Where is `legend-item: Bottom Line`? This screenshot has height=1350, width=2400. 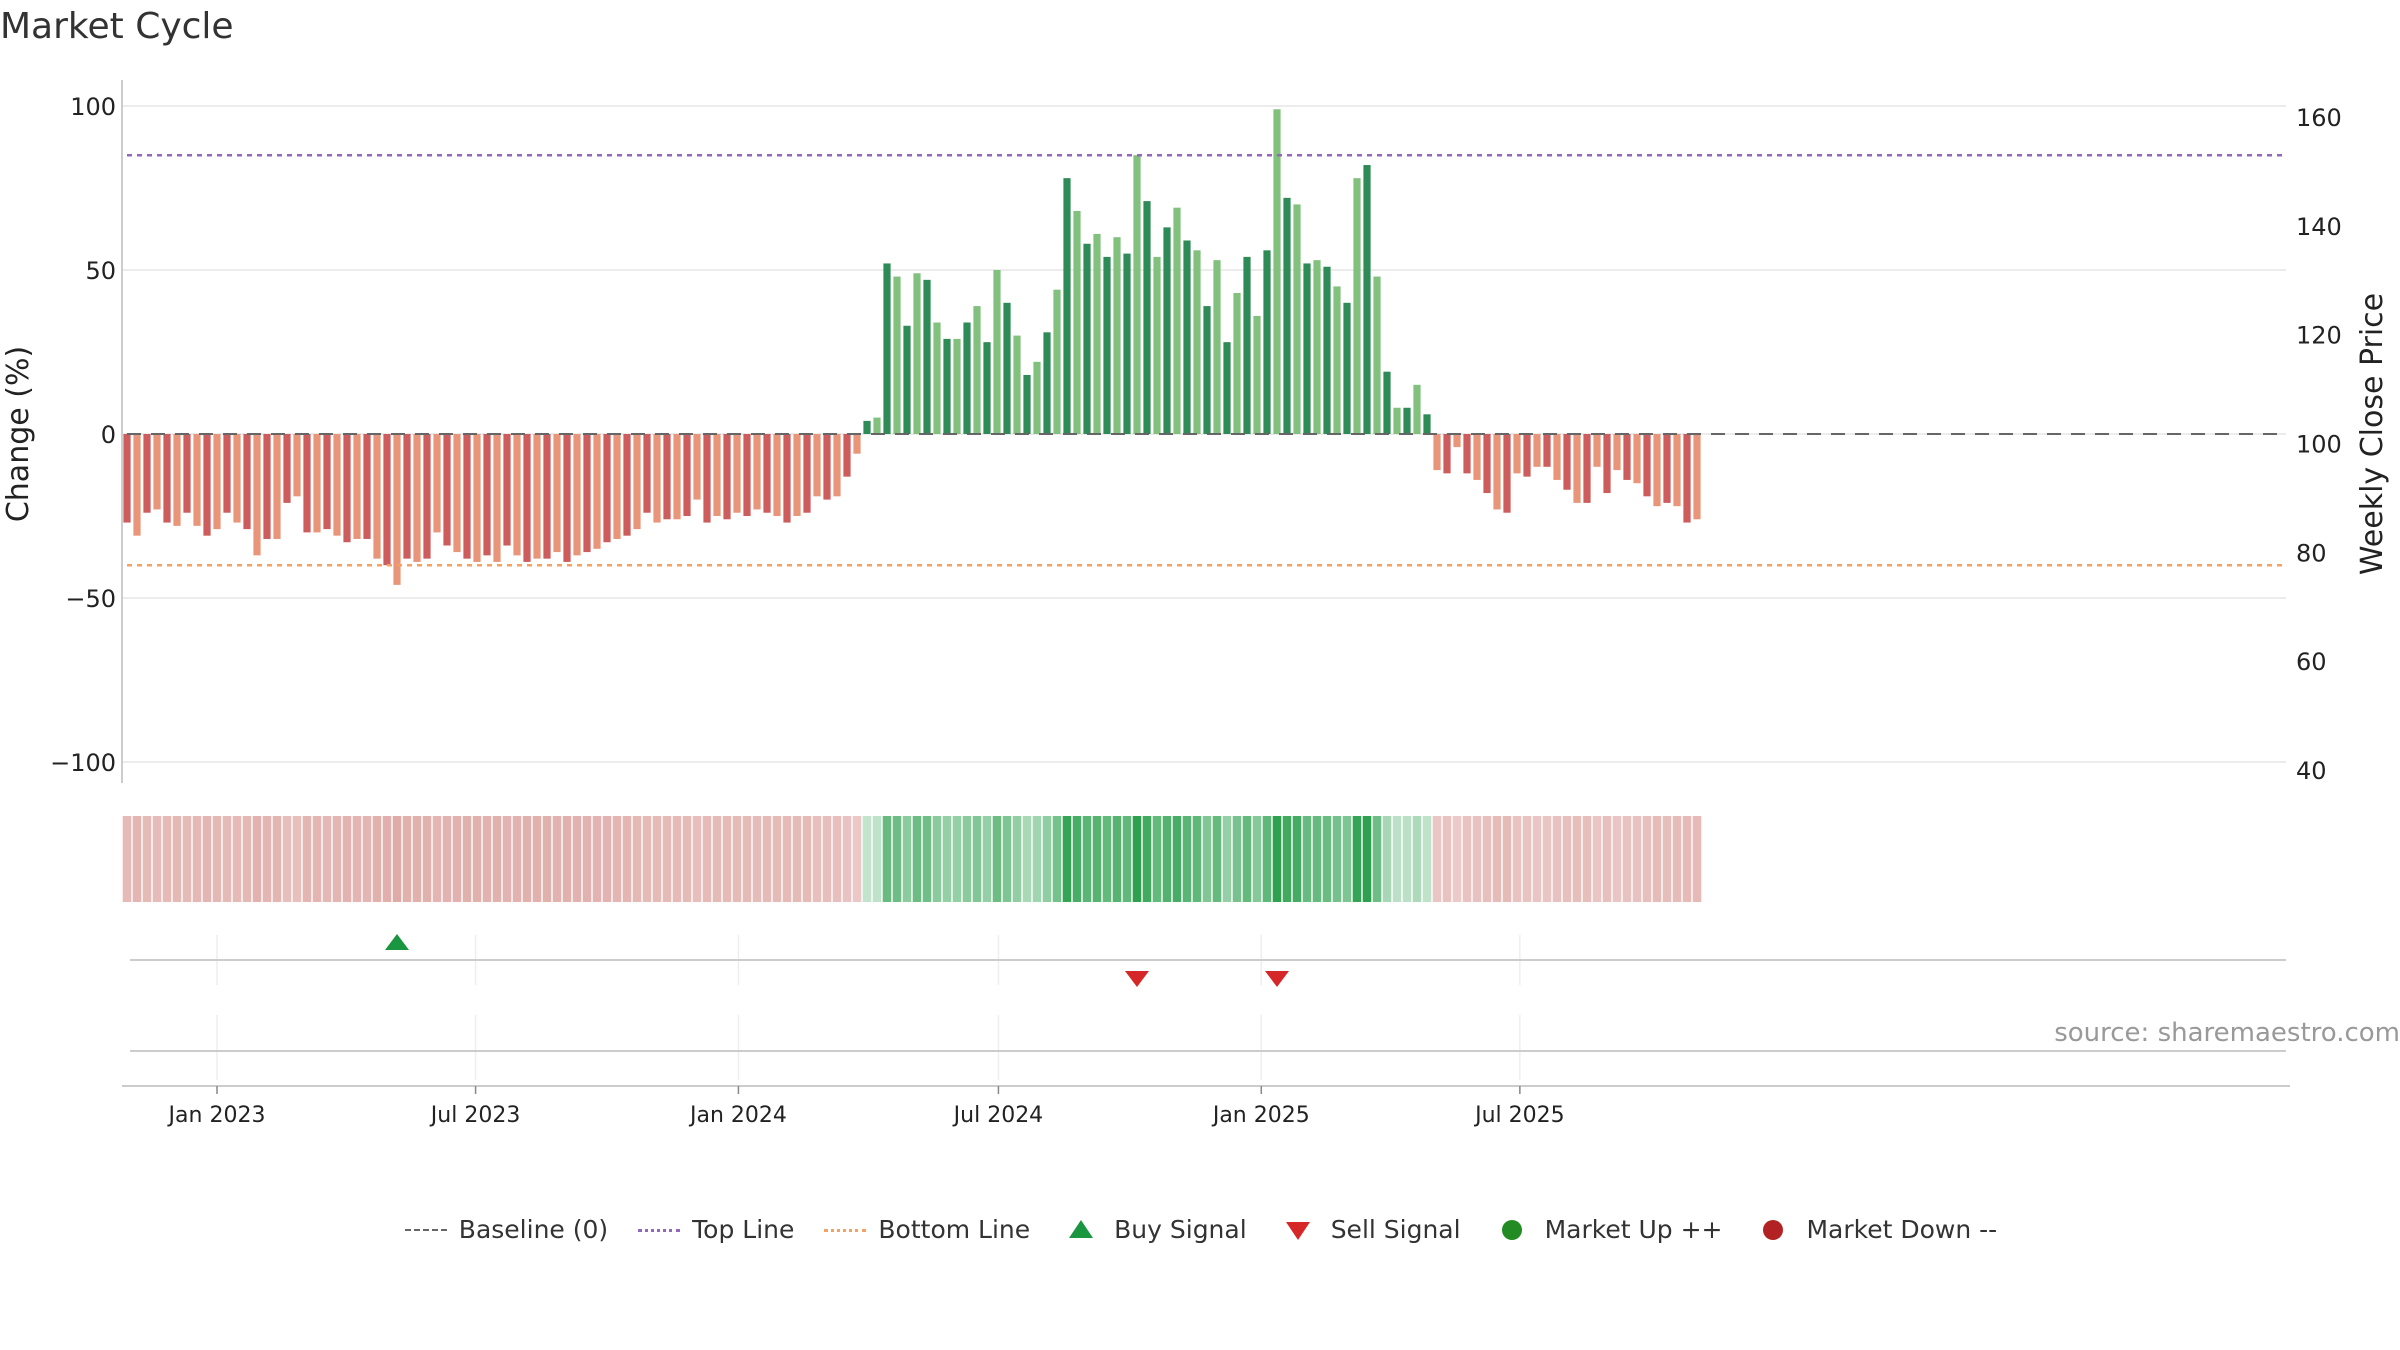 legend-item: Bottom Line is located at coordinates (926, 1229).